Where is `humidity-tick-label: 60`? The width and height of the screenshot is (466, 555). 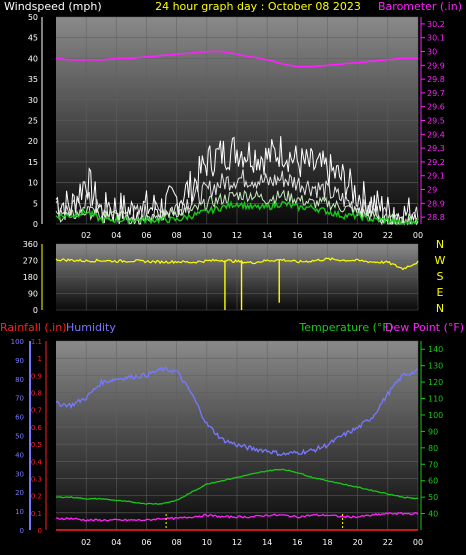
humidity-tick-label: 60 is located at coordinates (19, 418).